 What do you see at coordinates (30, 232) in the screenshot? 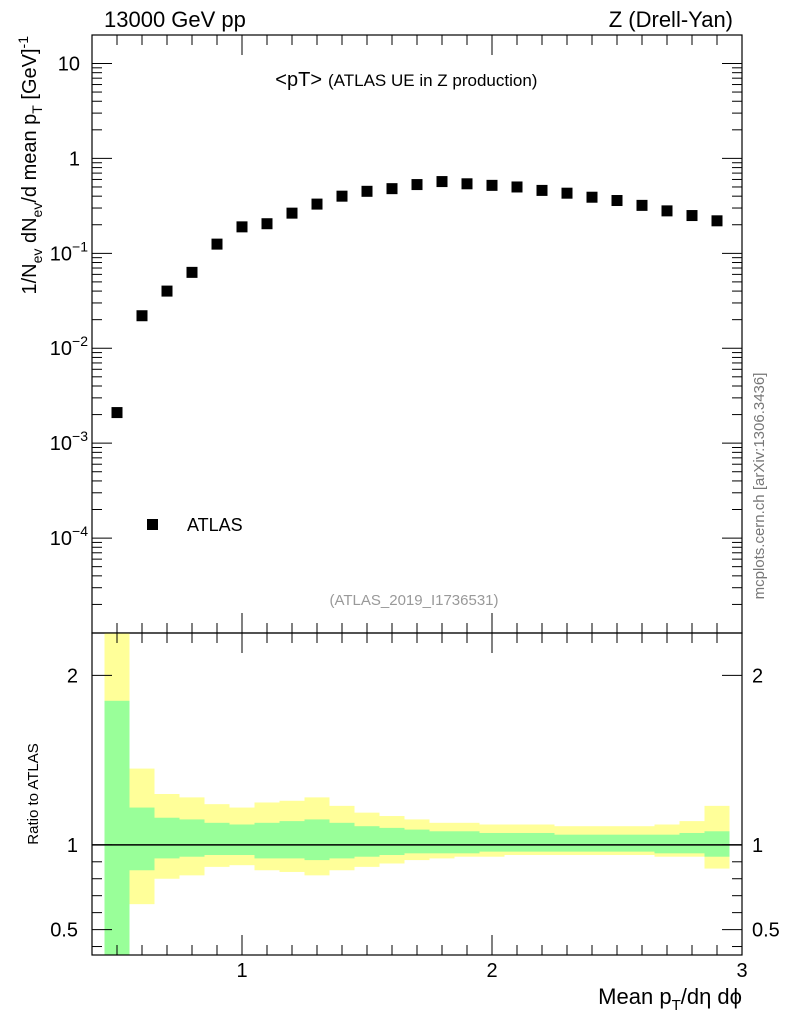
I see `ylabel-mid: dN` at bounding box center [30, 232].